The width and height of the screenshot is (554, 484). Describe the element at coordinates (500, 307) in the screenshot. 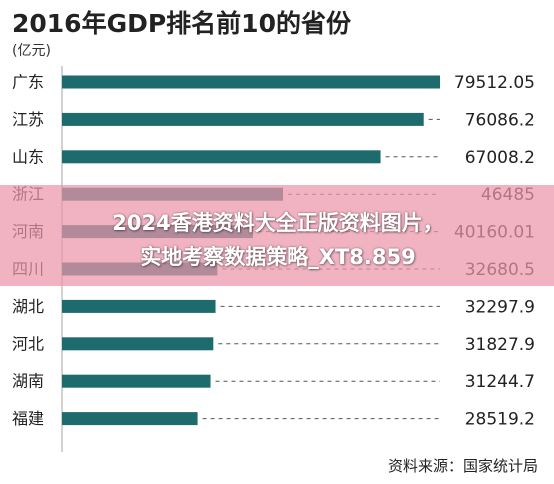

I see `value-label: 32297.9` at that location.